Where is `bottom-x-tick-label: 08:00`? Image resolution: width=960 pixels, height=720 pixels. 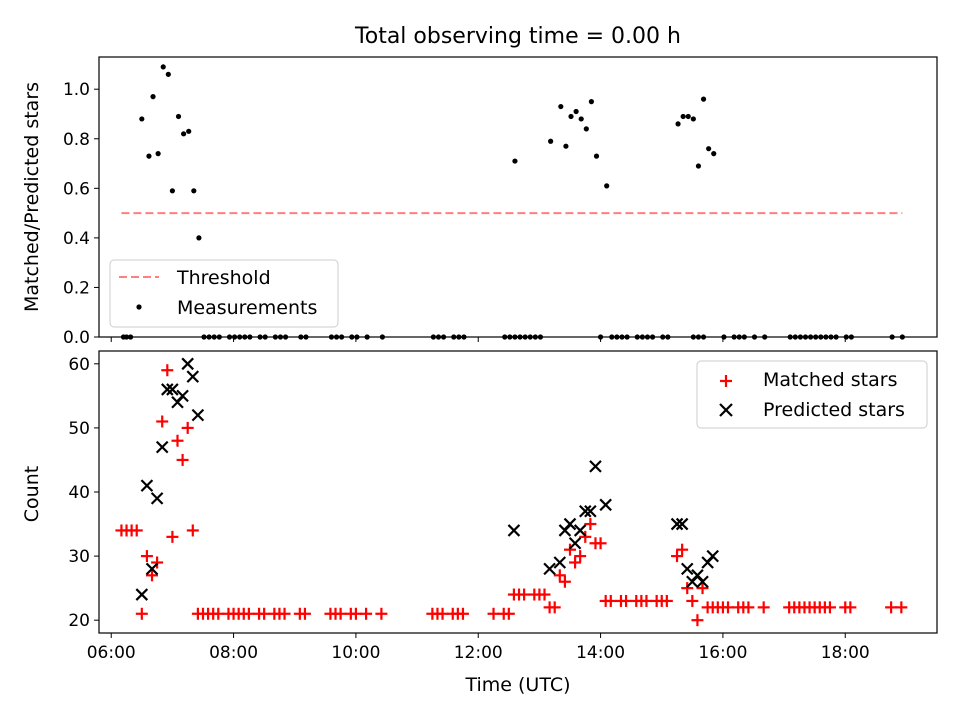 bottom-x-tick-label: 08:00 is located at coordinates (233, 653).